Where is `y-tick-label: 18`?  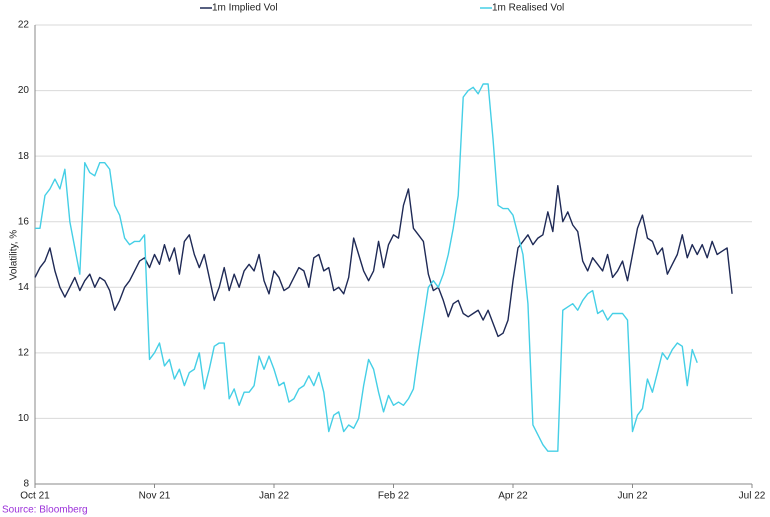
y-tick-label: 18 is located at coordinates (24, 156).